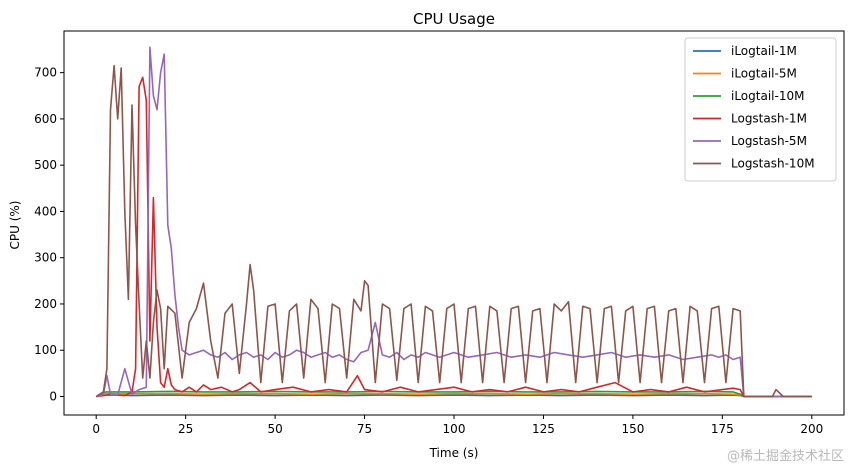 The width and height of the screenshot is (850, 470). What do you see at coordinates (769, 141) in the screenshot?
I see `legend-label: Logstash-5M` at bounding box center [769, 141].